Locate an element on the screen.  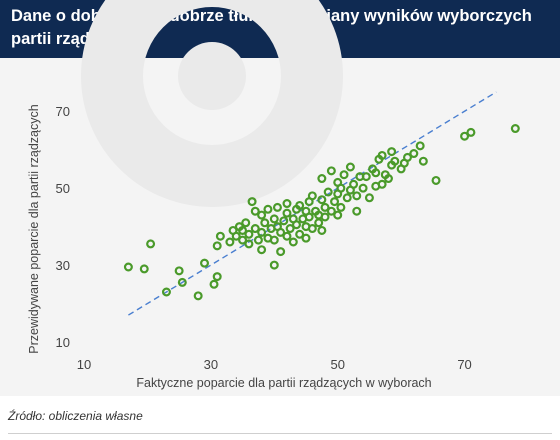
footer-divider is located at coordinates (280, 433).